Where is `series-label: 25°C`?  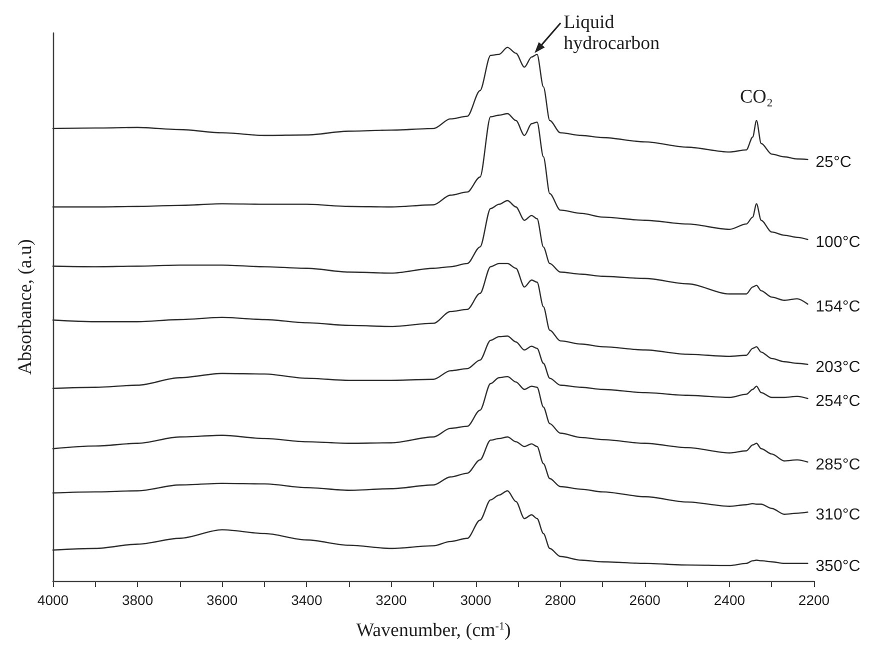
series-label: 25°C is located at coordinates (834, 162).